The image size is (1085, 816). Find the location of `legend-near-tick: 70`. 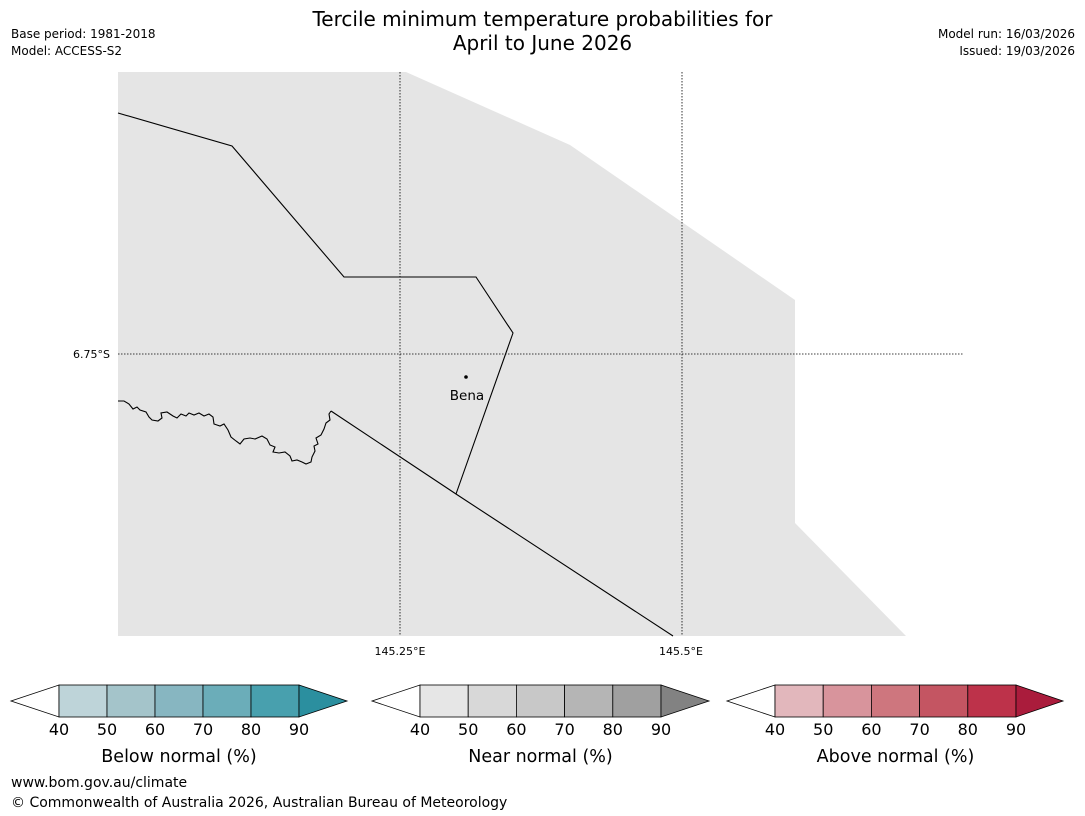

legend-near-tick: 70 is located at coordinates (564, 729).